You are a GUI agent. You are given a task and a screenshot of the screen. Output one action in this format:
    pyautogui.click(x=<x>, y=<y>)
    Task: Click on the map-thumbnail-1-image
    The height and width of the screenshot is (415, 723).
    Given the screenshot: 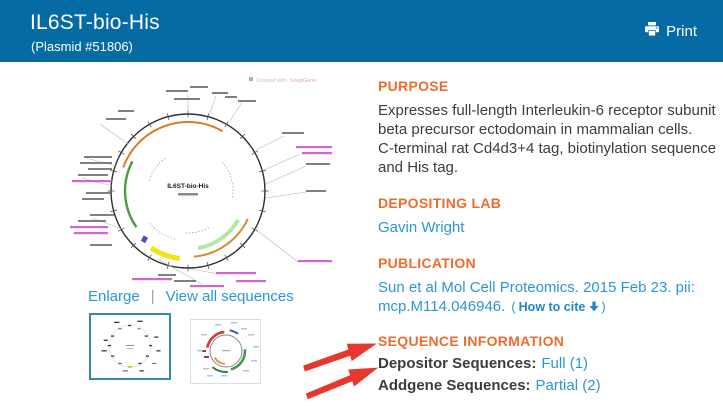 What is the action you would take?
    pyautogui.click(x=131, y=346)
    